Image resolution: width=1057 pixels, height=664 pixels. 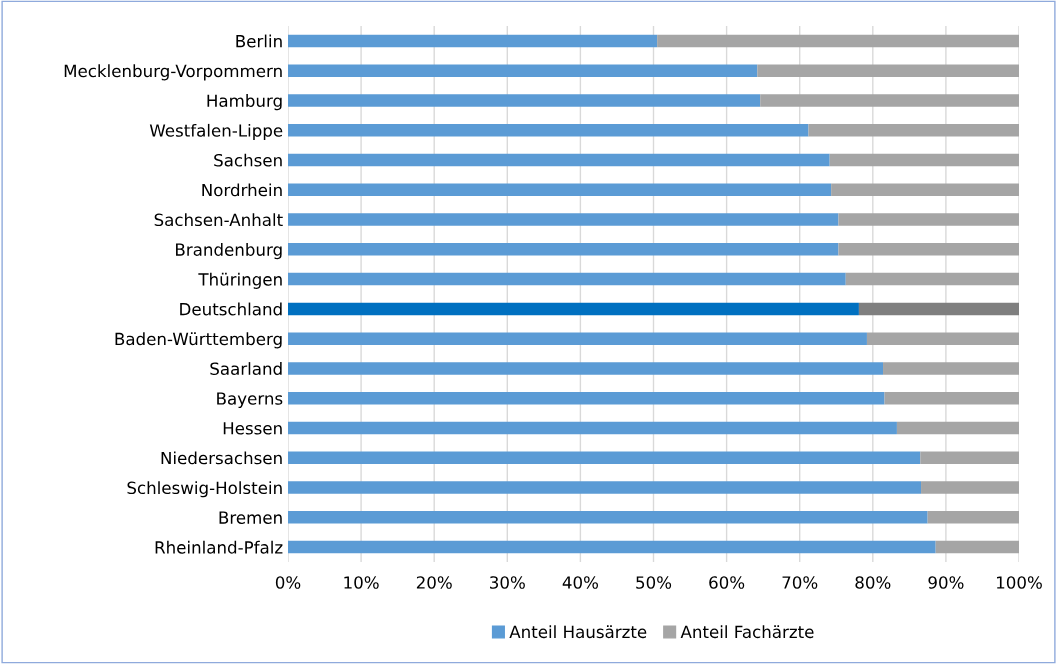 I want to click on x-tick-label: 70%, so click(x=800, y=582).